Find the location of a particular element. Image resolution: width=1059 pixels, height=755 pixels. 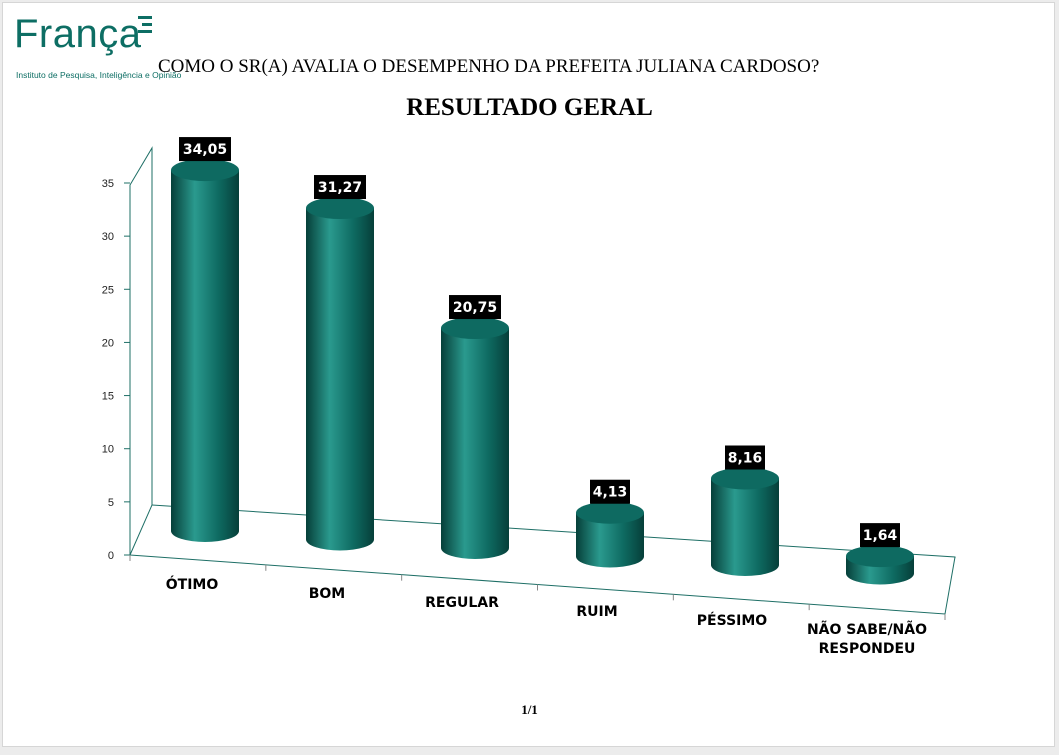

y-tick-label: 25 is located at coordinates (108, 290).